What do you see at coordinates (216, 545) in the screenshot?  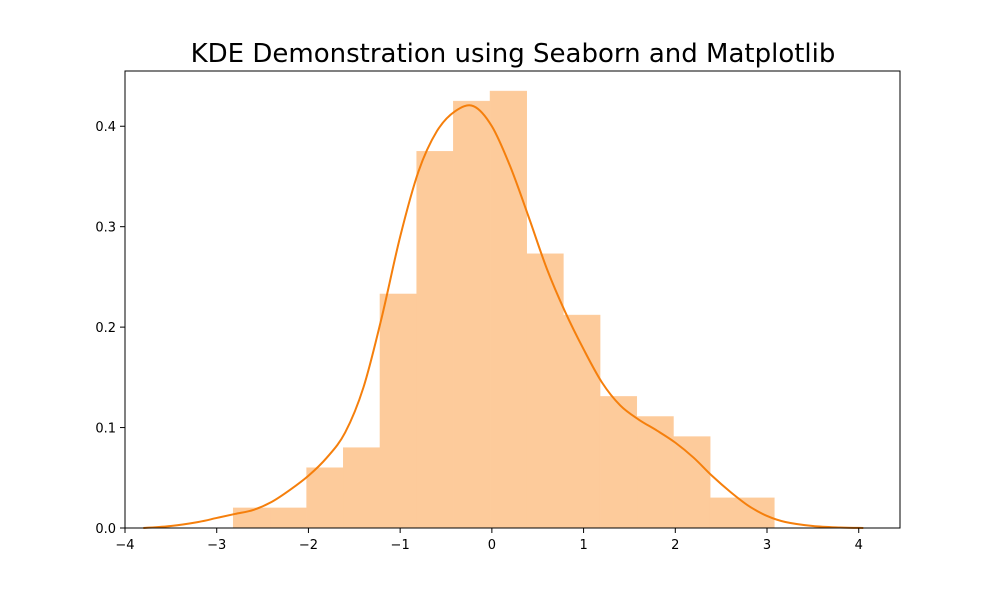 I see `x-tick-label: −3` at bounding box center [216, 545].